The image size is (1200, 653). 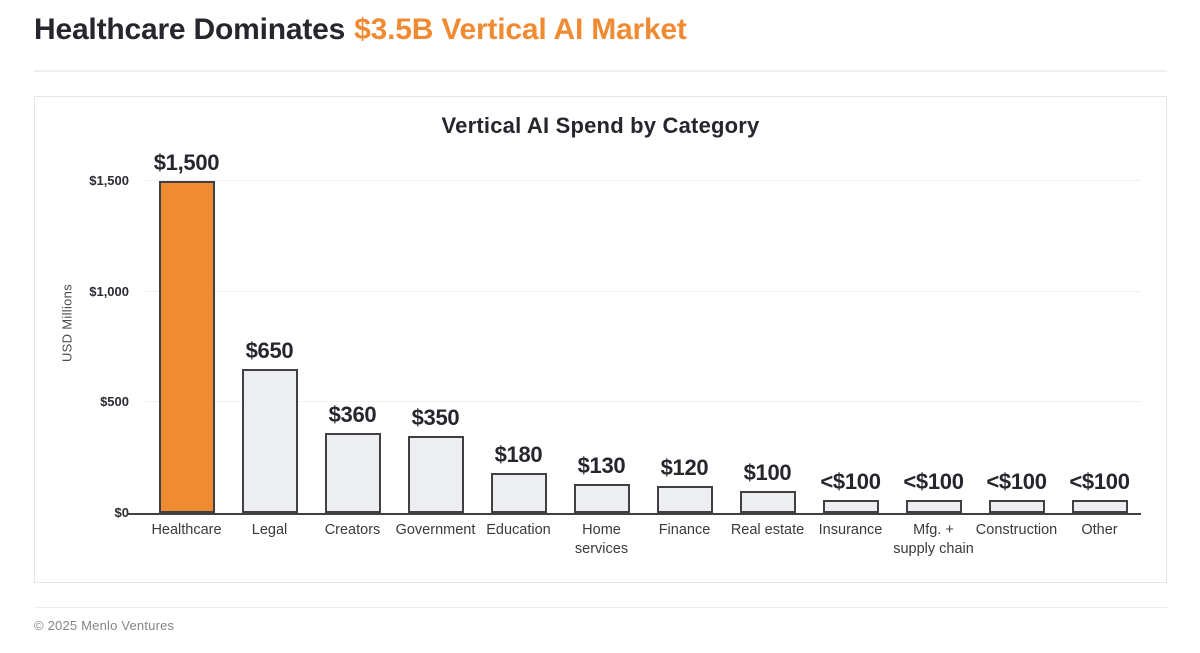 I want to click on bar-legal, so click(x=269, y=441).